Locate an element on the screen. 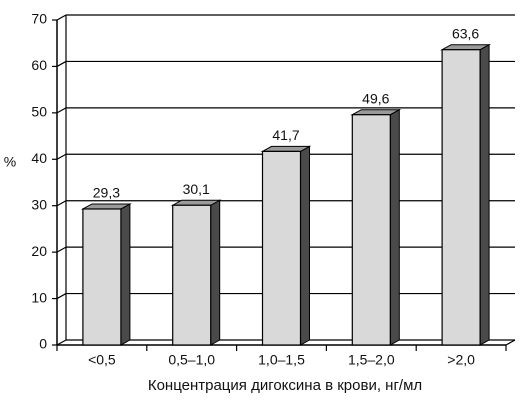 The image size is (531, 405). y-axis-label: % is located at coordinates (10, 162).